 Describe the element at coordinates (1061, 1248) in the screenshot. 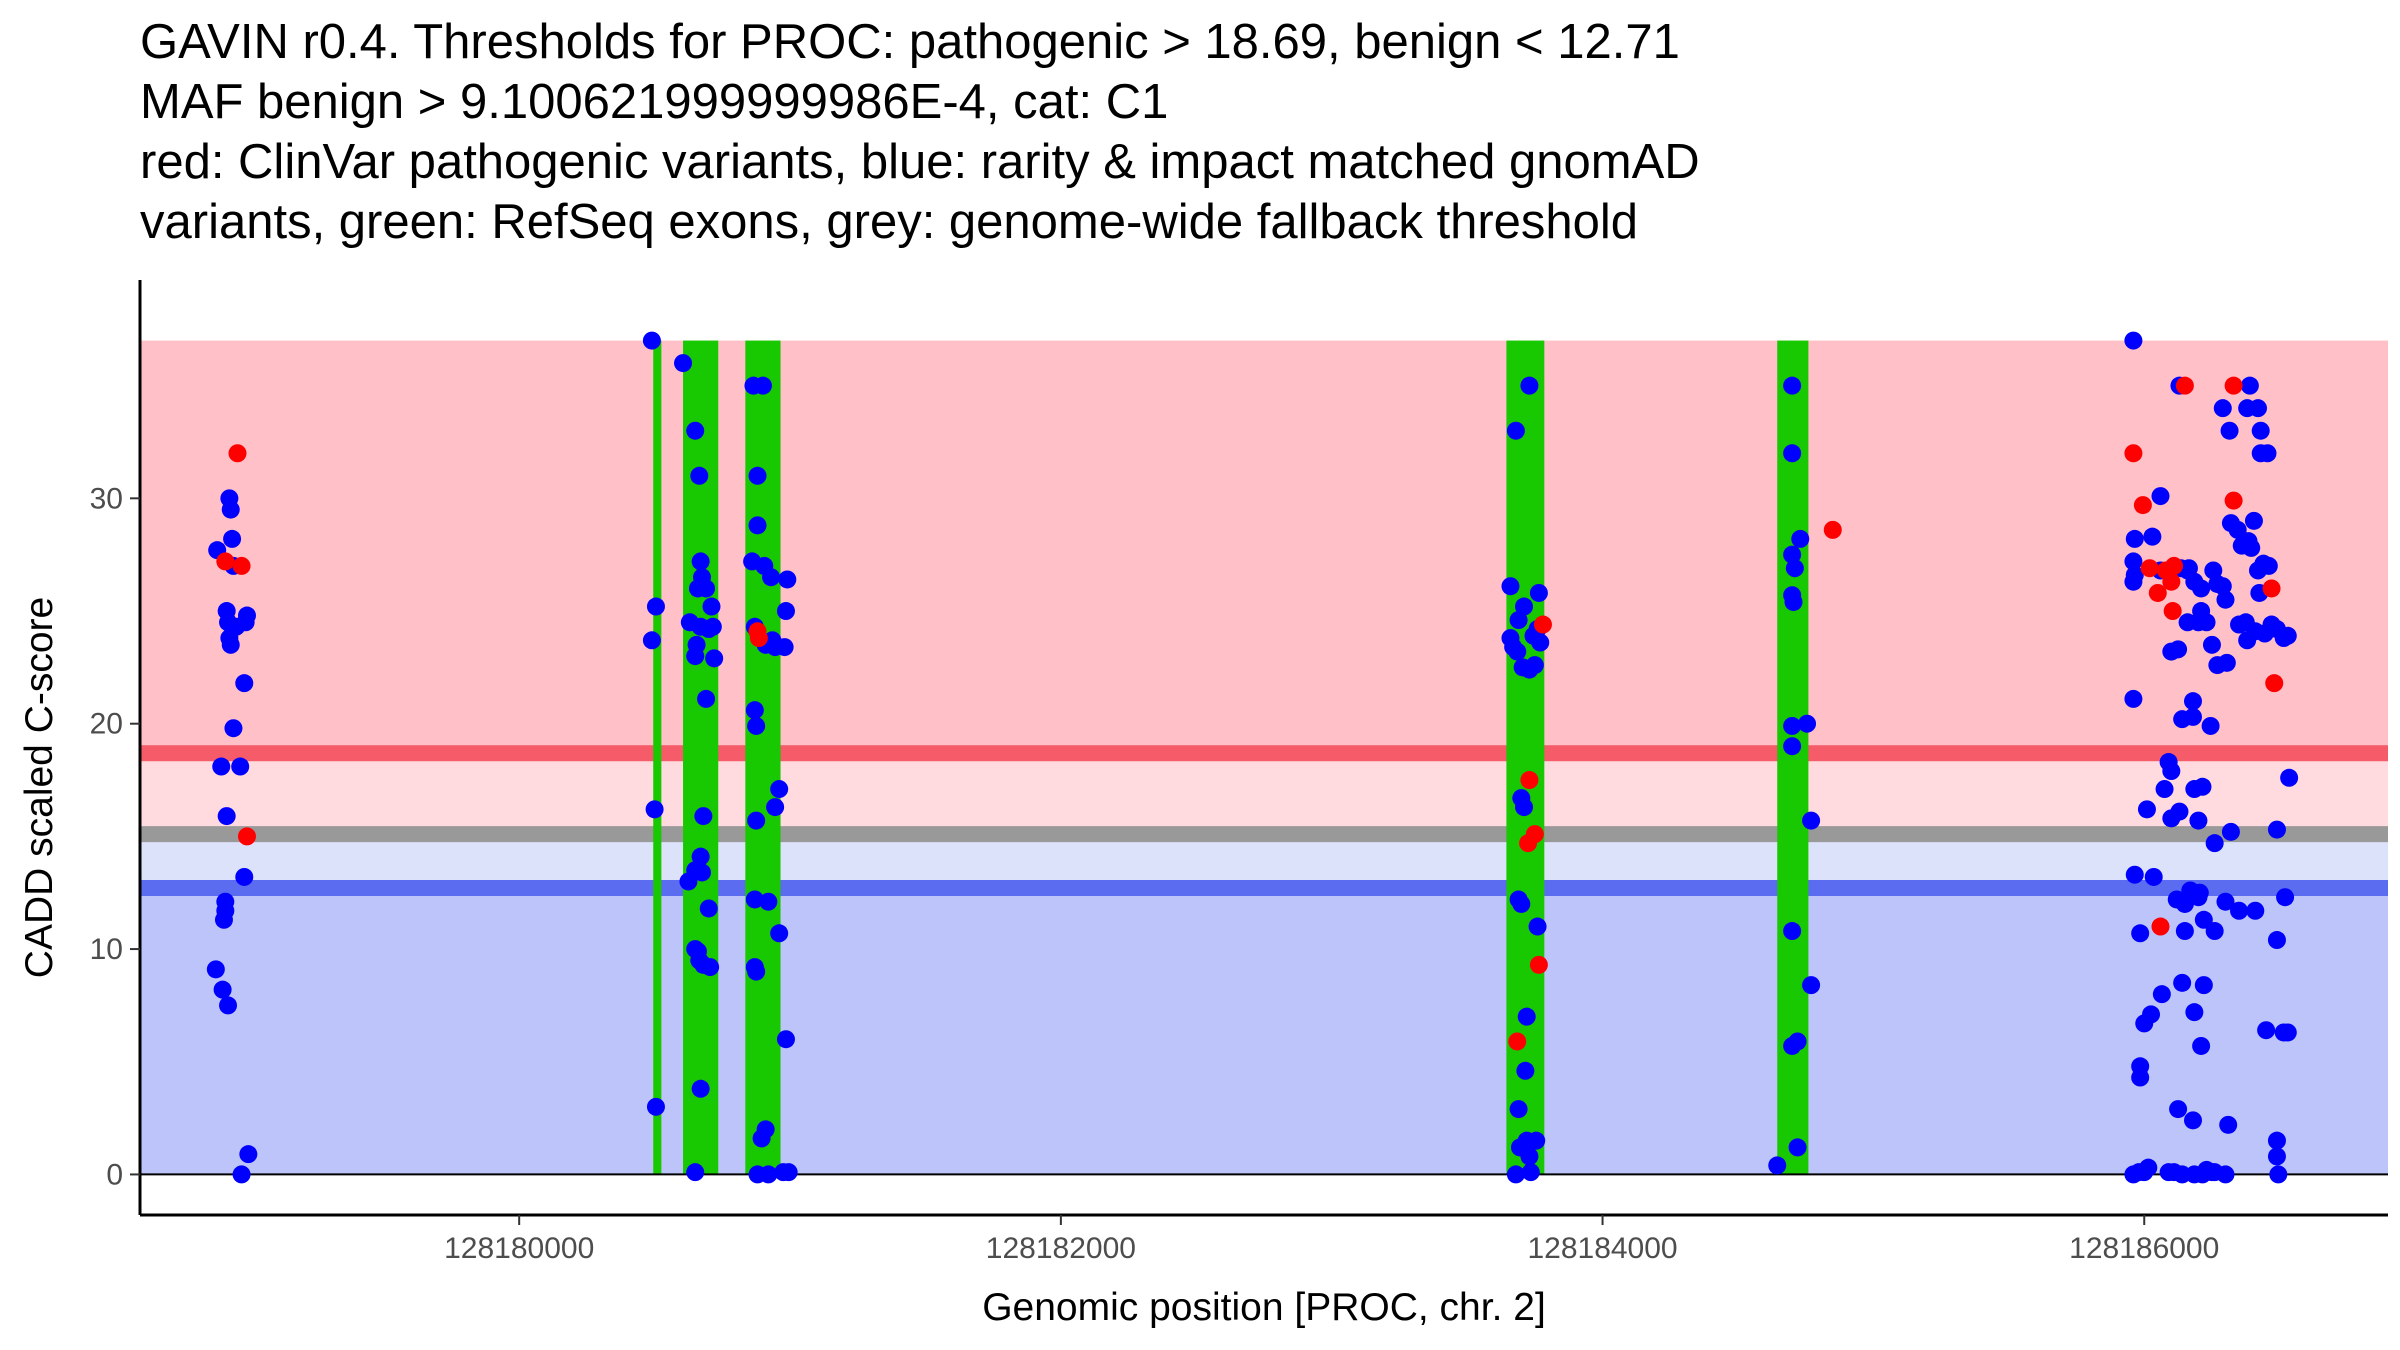

I see `x-tick-label-2: 128182000` at that location.